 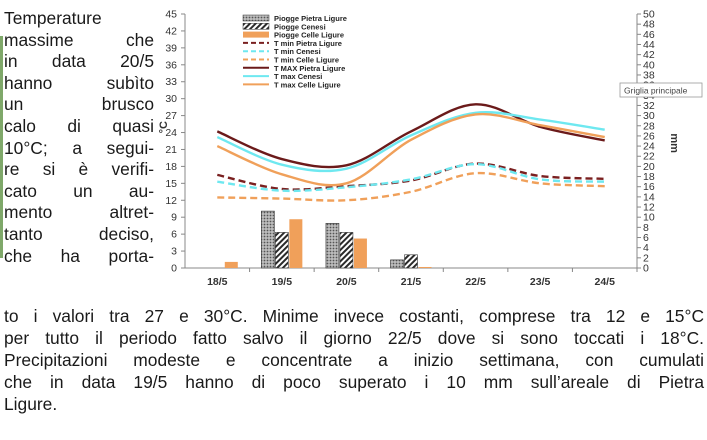 What do you see at coordinates (646, 248) in the screenshot?
I see `y2-tick-label: 4` at bounding box center [646, 248].